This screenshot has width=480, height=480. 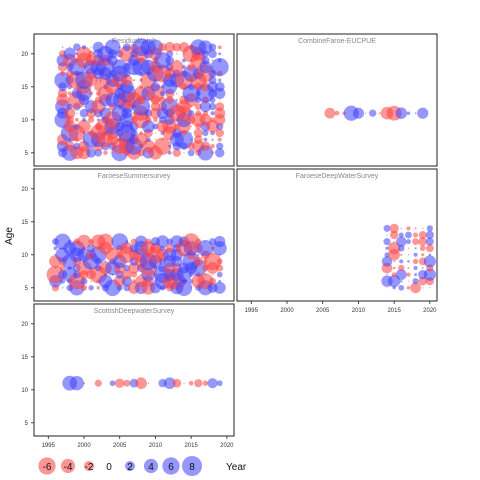 I want to click on panel-title: Residualcatch, so click(x=134, y=41).